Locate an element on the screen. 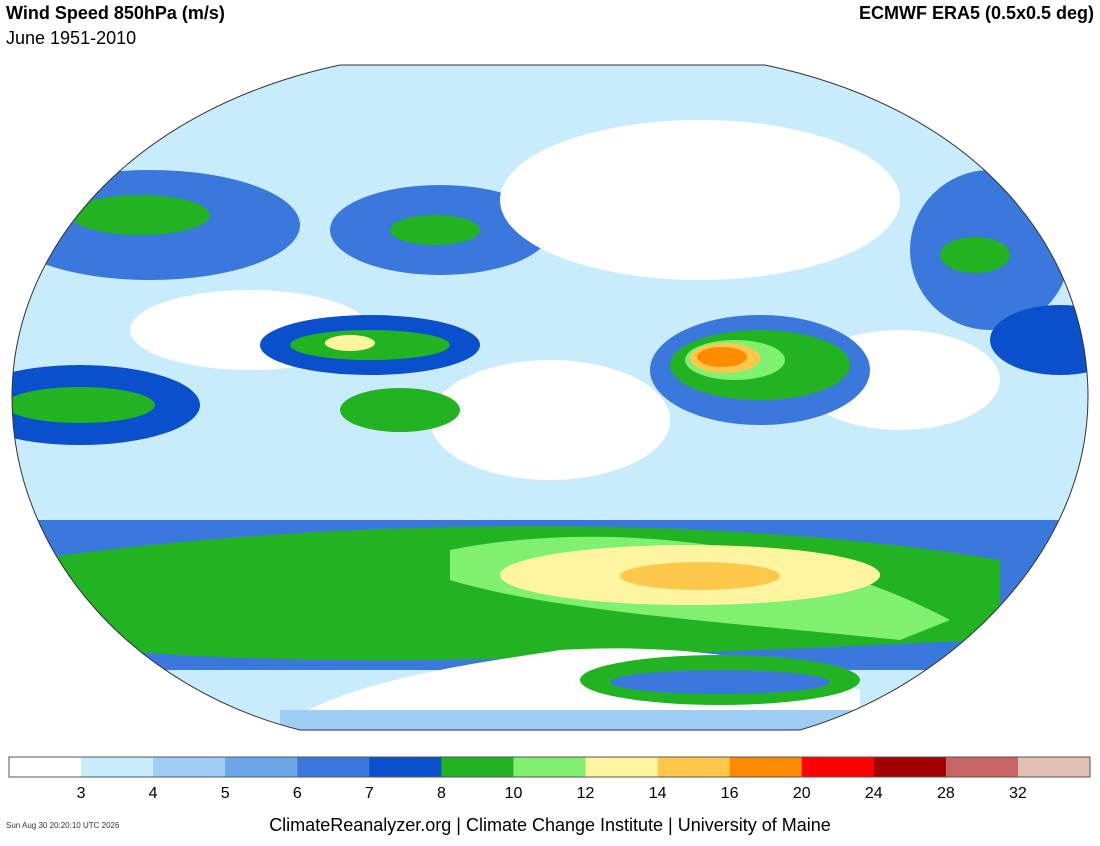  colorbar-label: 24 is located at coordinates (874, 793).